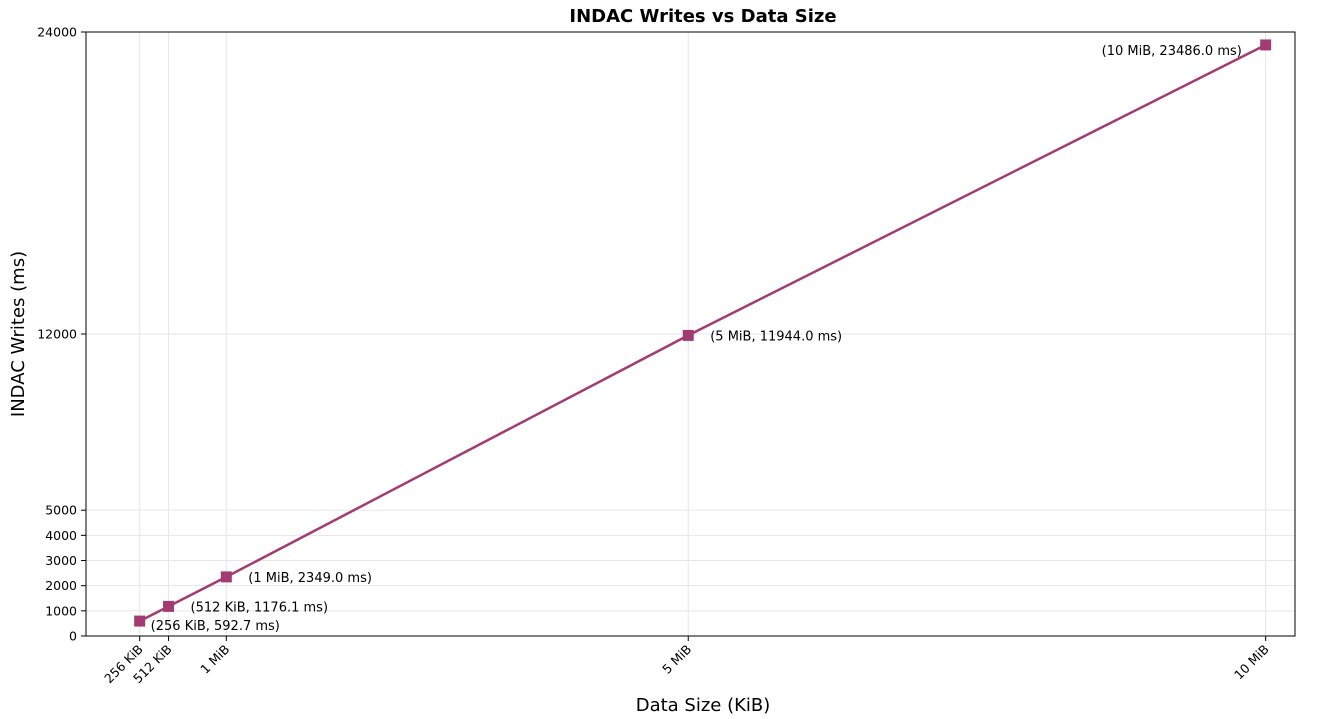 This screenshot has height=719, width=1323. I want to click on x-tick-label: 10 MiB, so click(1251, 662).